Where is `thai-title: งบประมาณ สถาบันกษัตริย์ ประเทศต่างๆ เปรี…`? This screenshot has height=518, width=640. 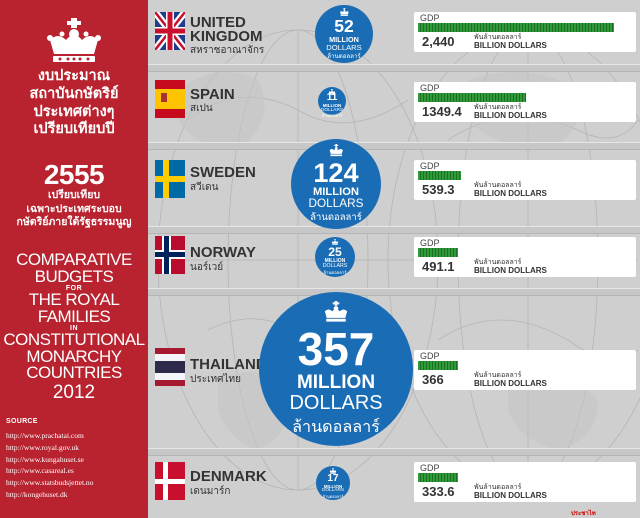
thai-title: งบประมาณ สถาบันกษัตริย์ ประเทศต่างๆ เปรี… is located at coordinates (74, 103).